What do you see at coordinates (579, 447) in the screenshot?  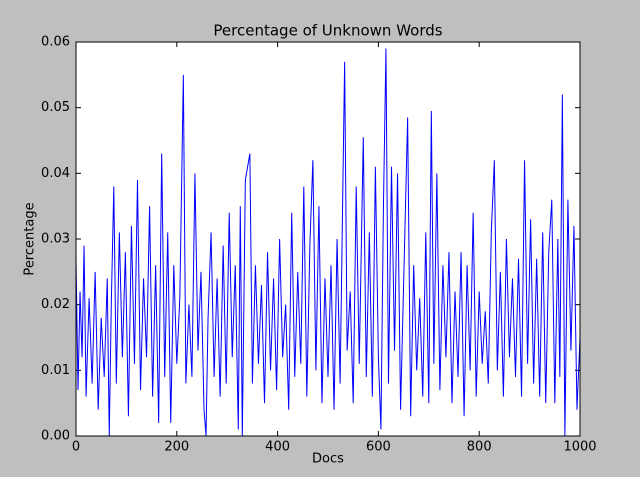 I see `x-tick-label: 1000` at bounding box center [579, 447].